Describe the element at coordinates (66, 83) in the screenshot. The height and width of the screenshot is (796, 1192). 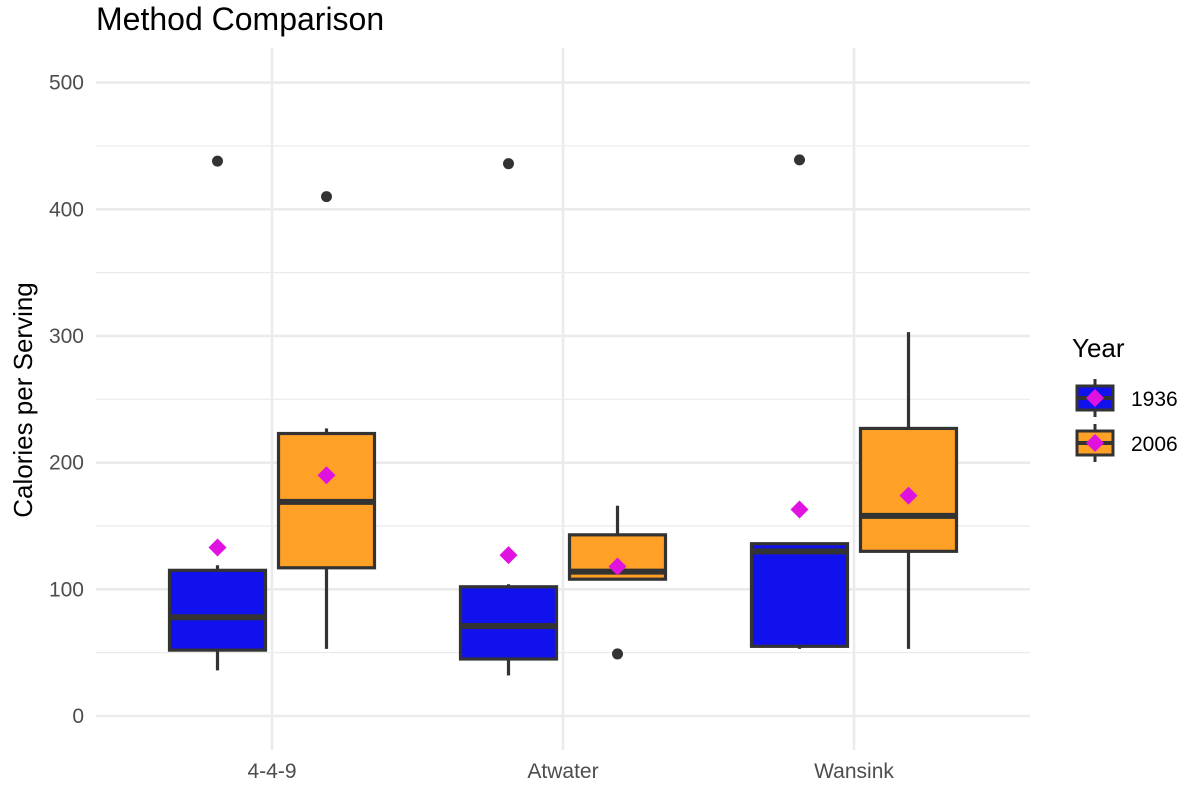
I see `y-tick-label: 500` at that location.